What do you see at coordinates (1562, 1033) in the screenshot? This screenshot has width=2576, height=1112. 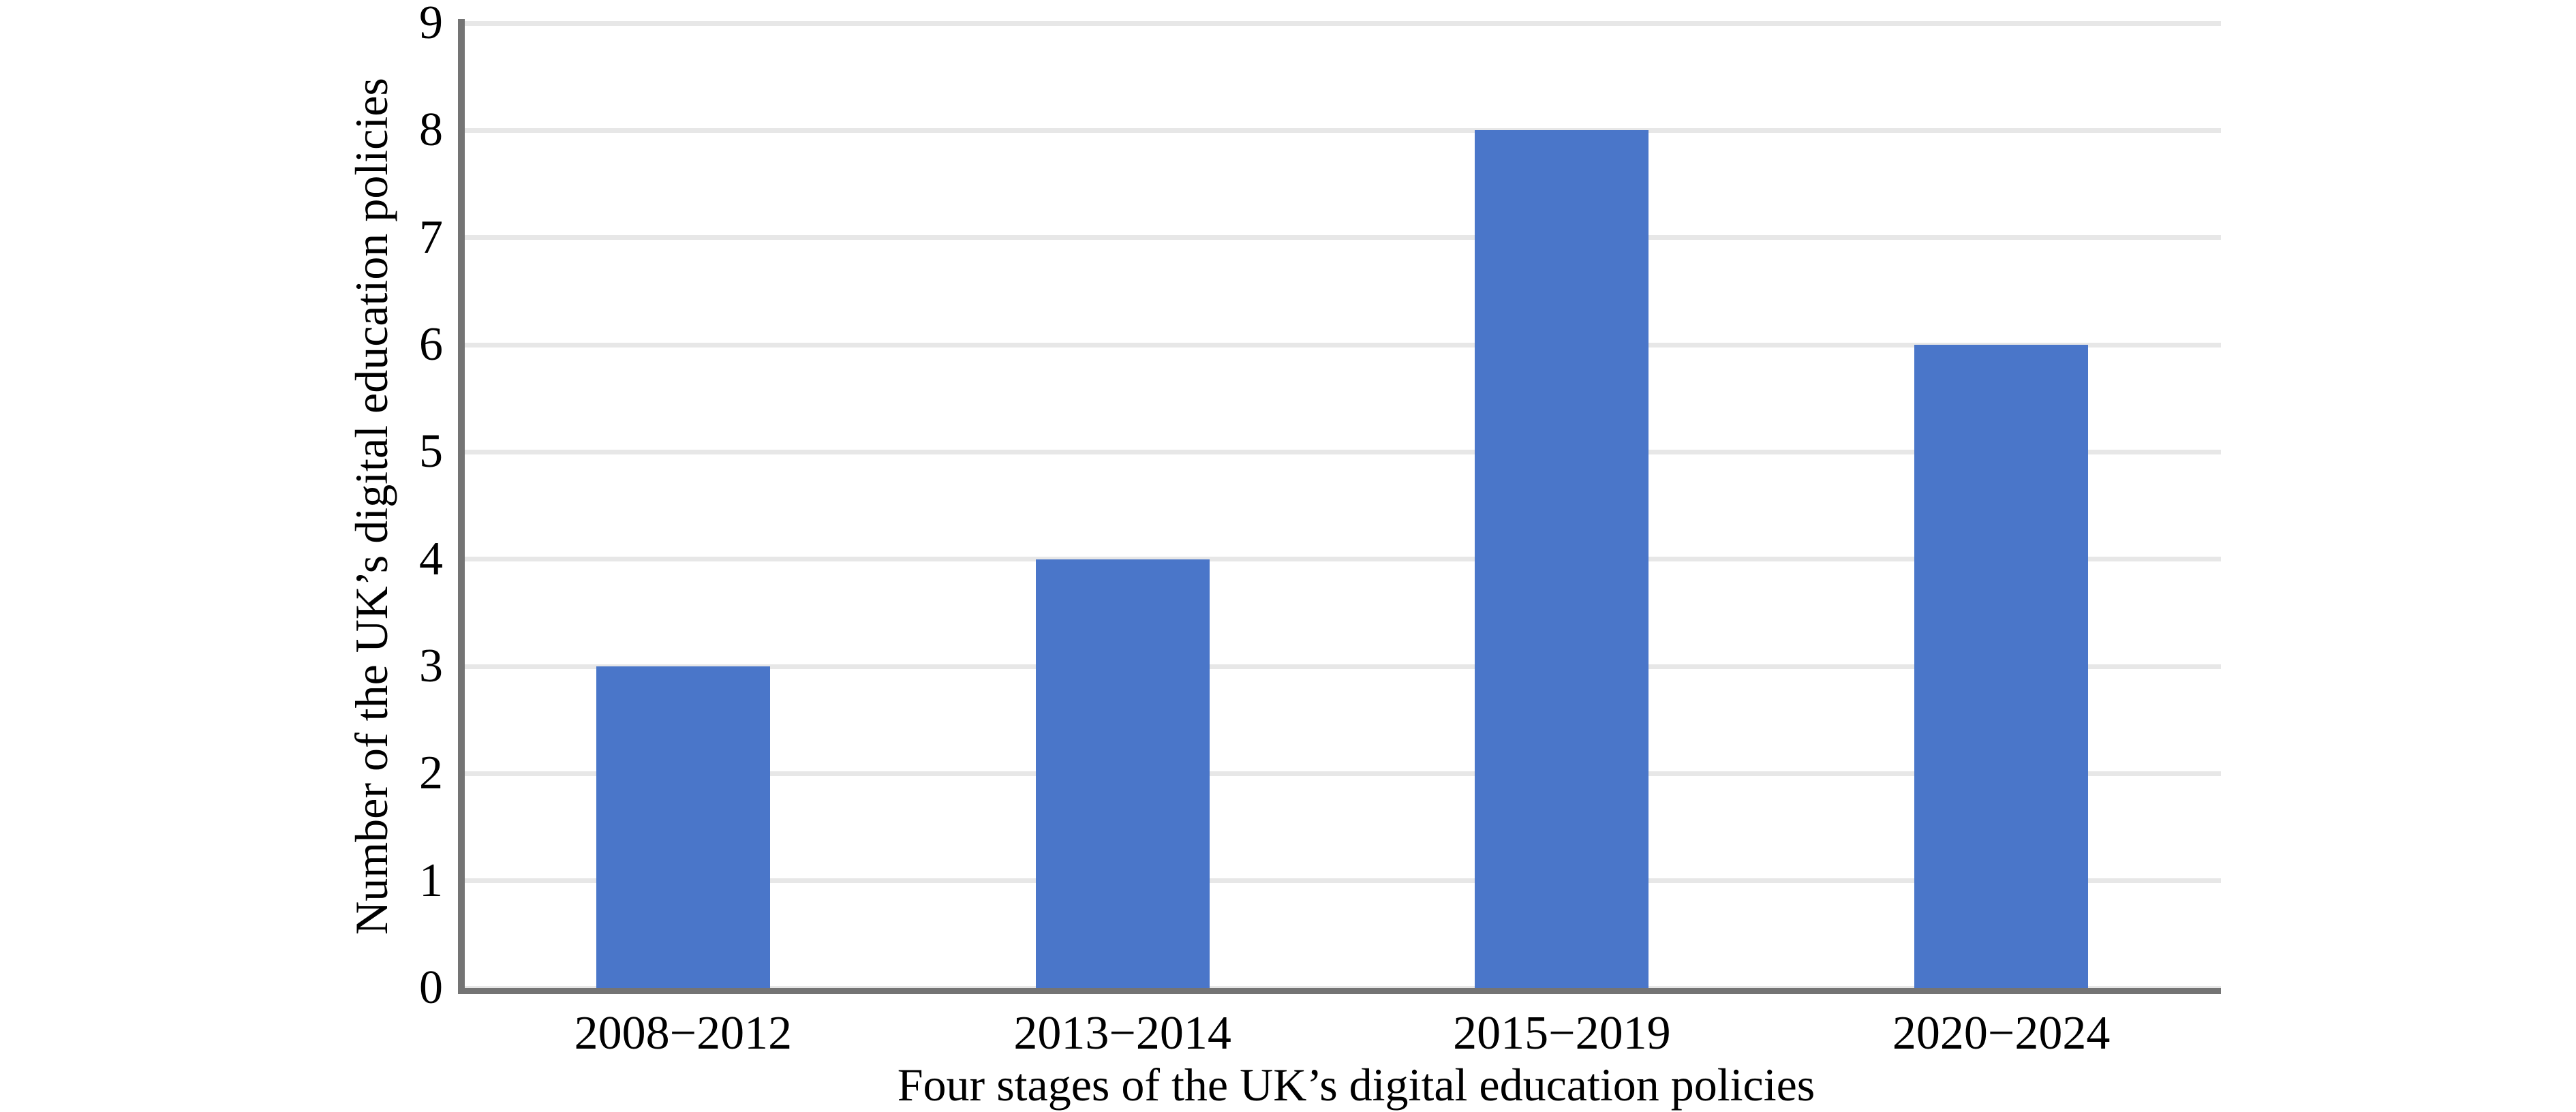 I see `x-tick-label: 2015−2019` at bounding box center [1562, 1033].